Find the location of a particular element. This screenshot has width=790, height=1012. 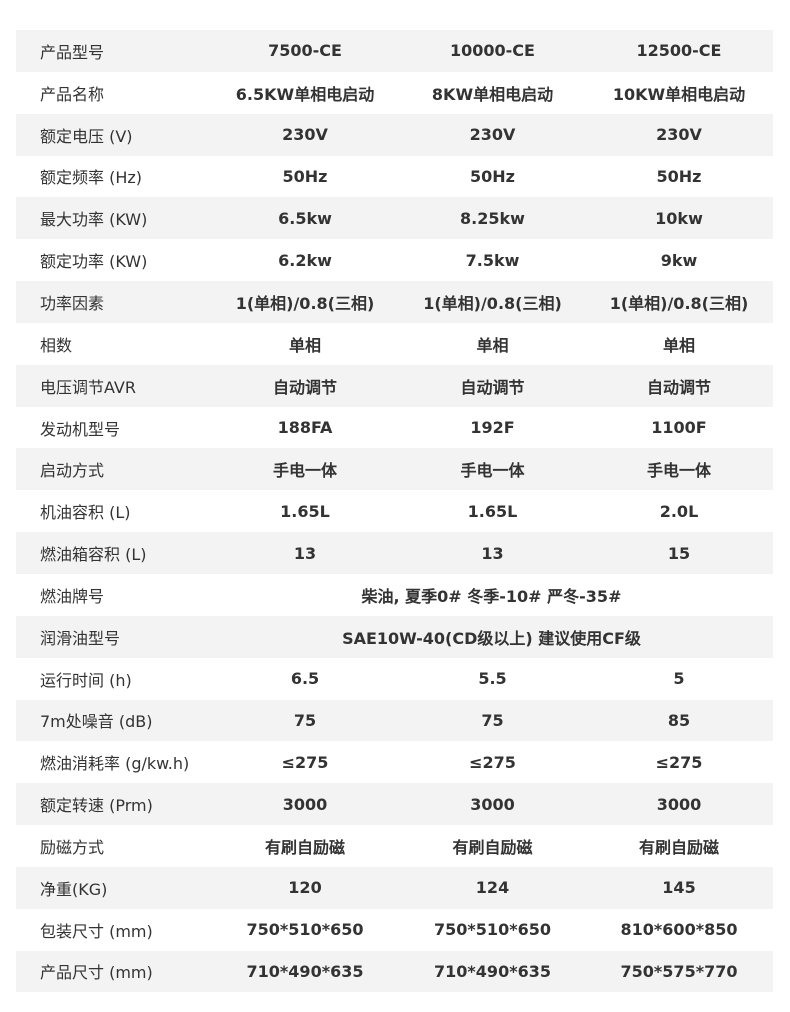

value-cell: 2.0L is located at coordinates (679, 511).